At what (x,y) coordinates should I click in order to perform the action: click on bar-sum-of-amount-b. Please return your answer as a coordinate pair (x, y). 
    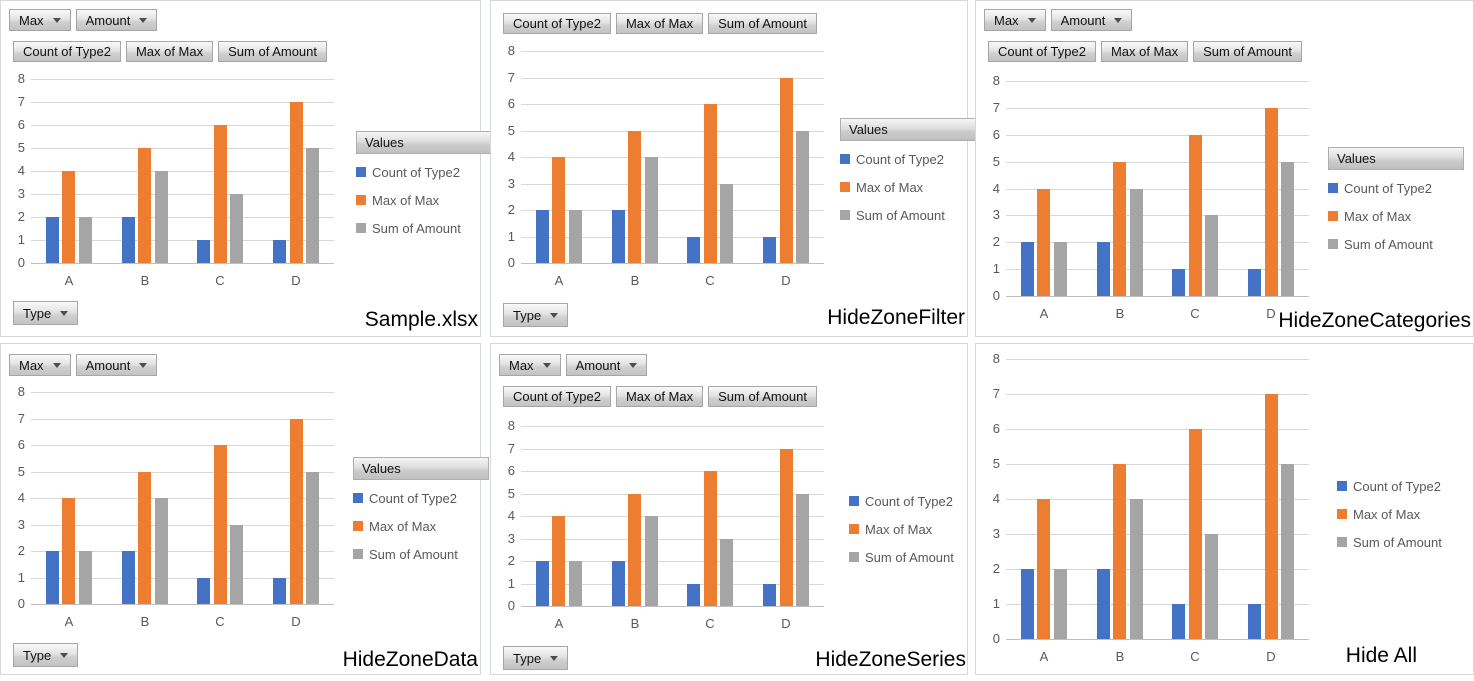
    Looking at the image, I should click on (651, 561).